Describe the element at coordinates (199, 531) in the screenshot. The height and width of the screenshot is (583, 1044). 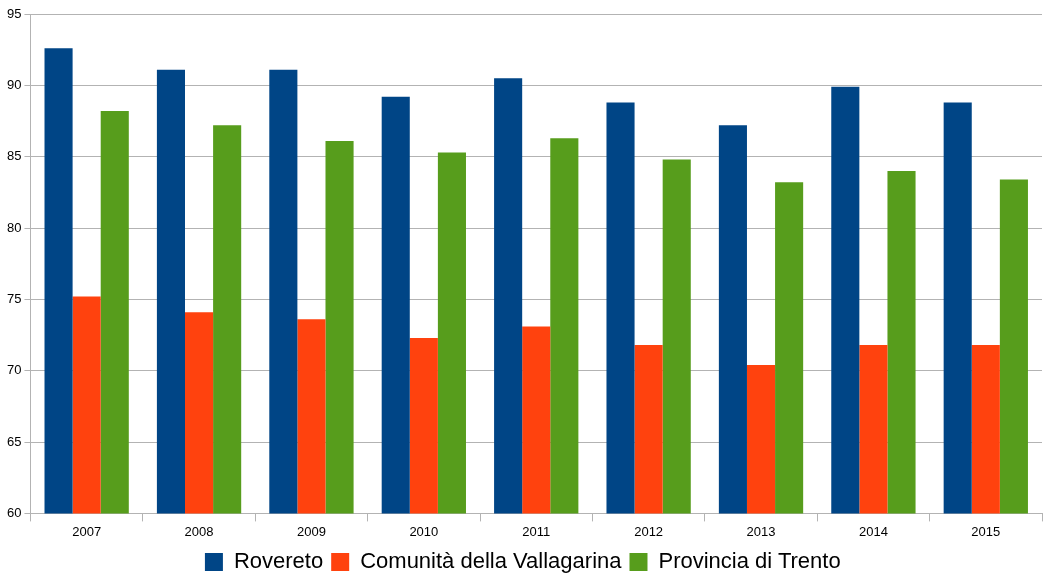
I see `x-tick-label: 2008` at that location.